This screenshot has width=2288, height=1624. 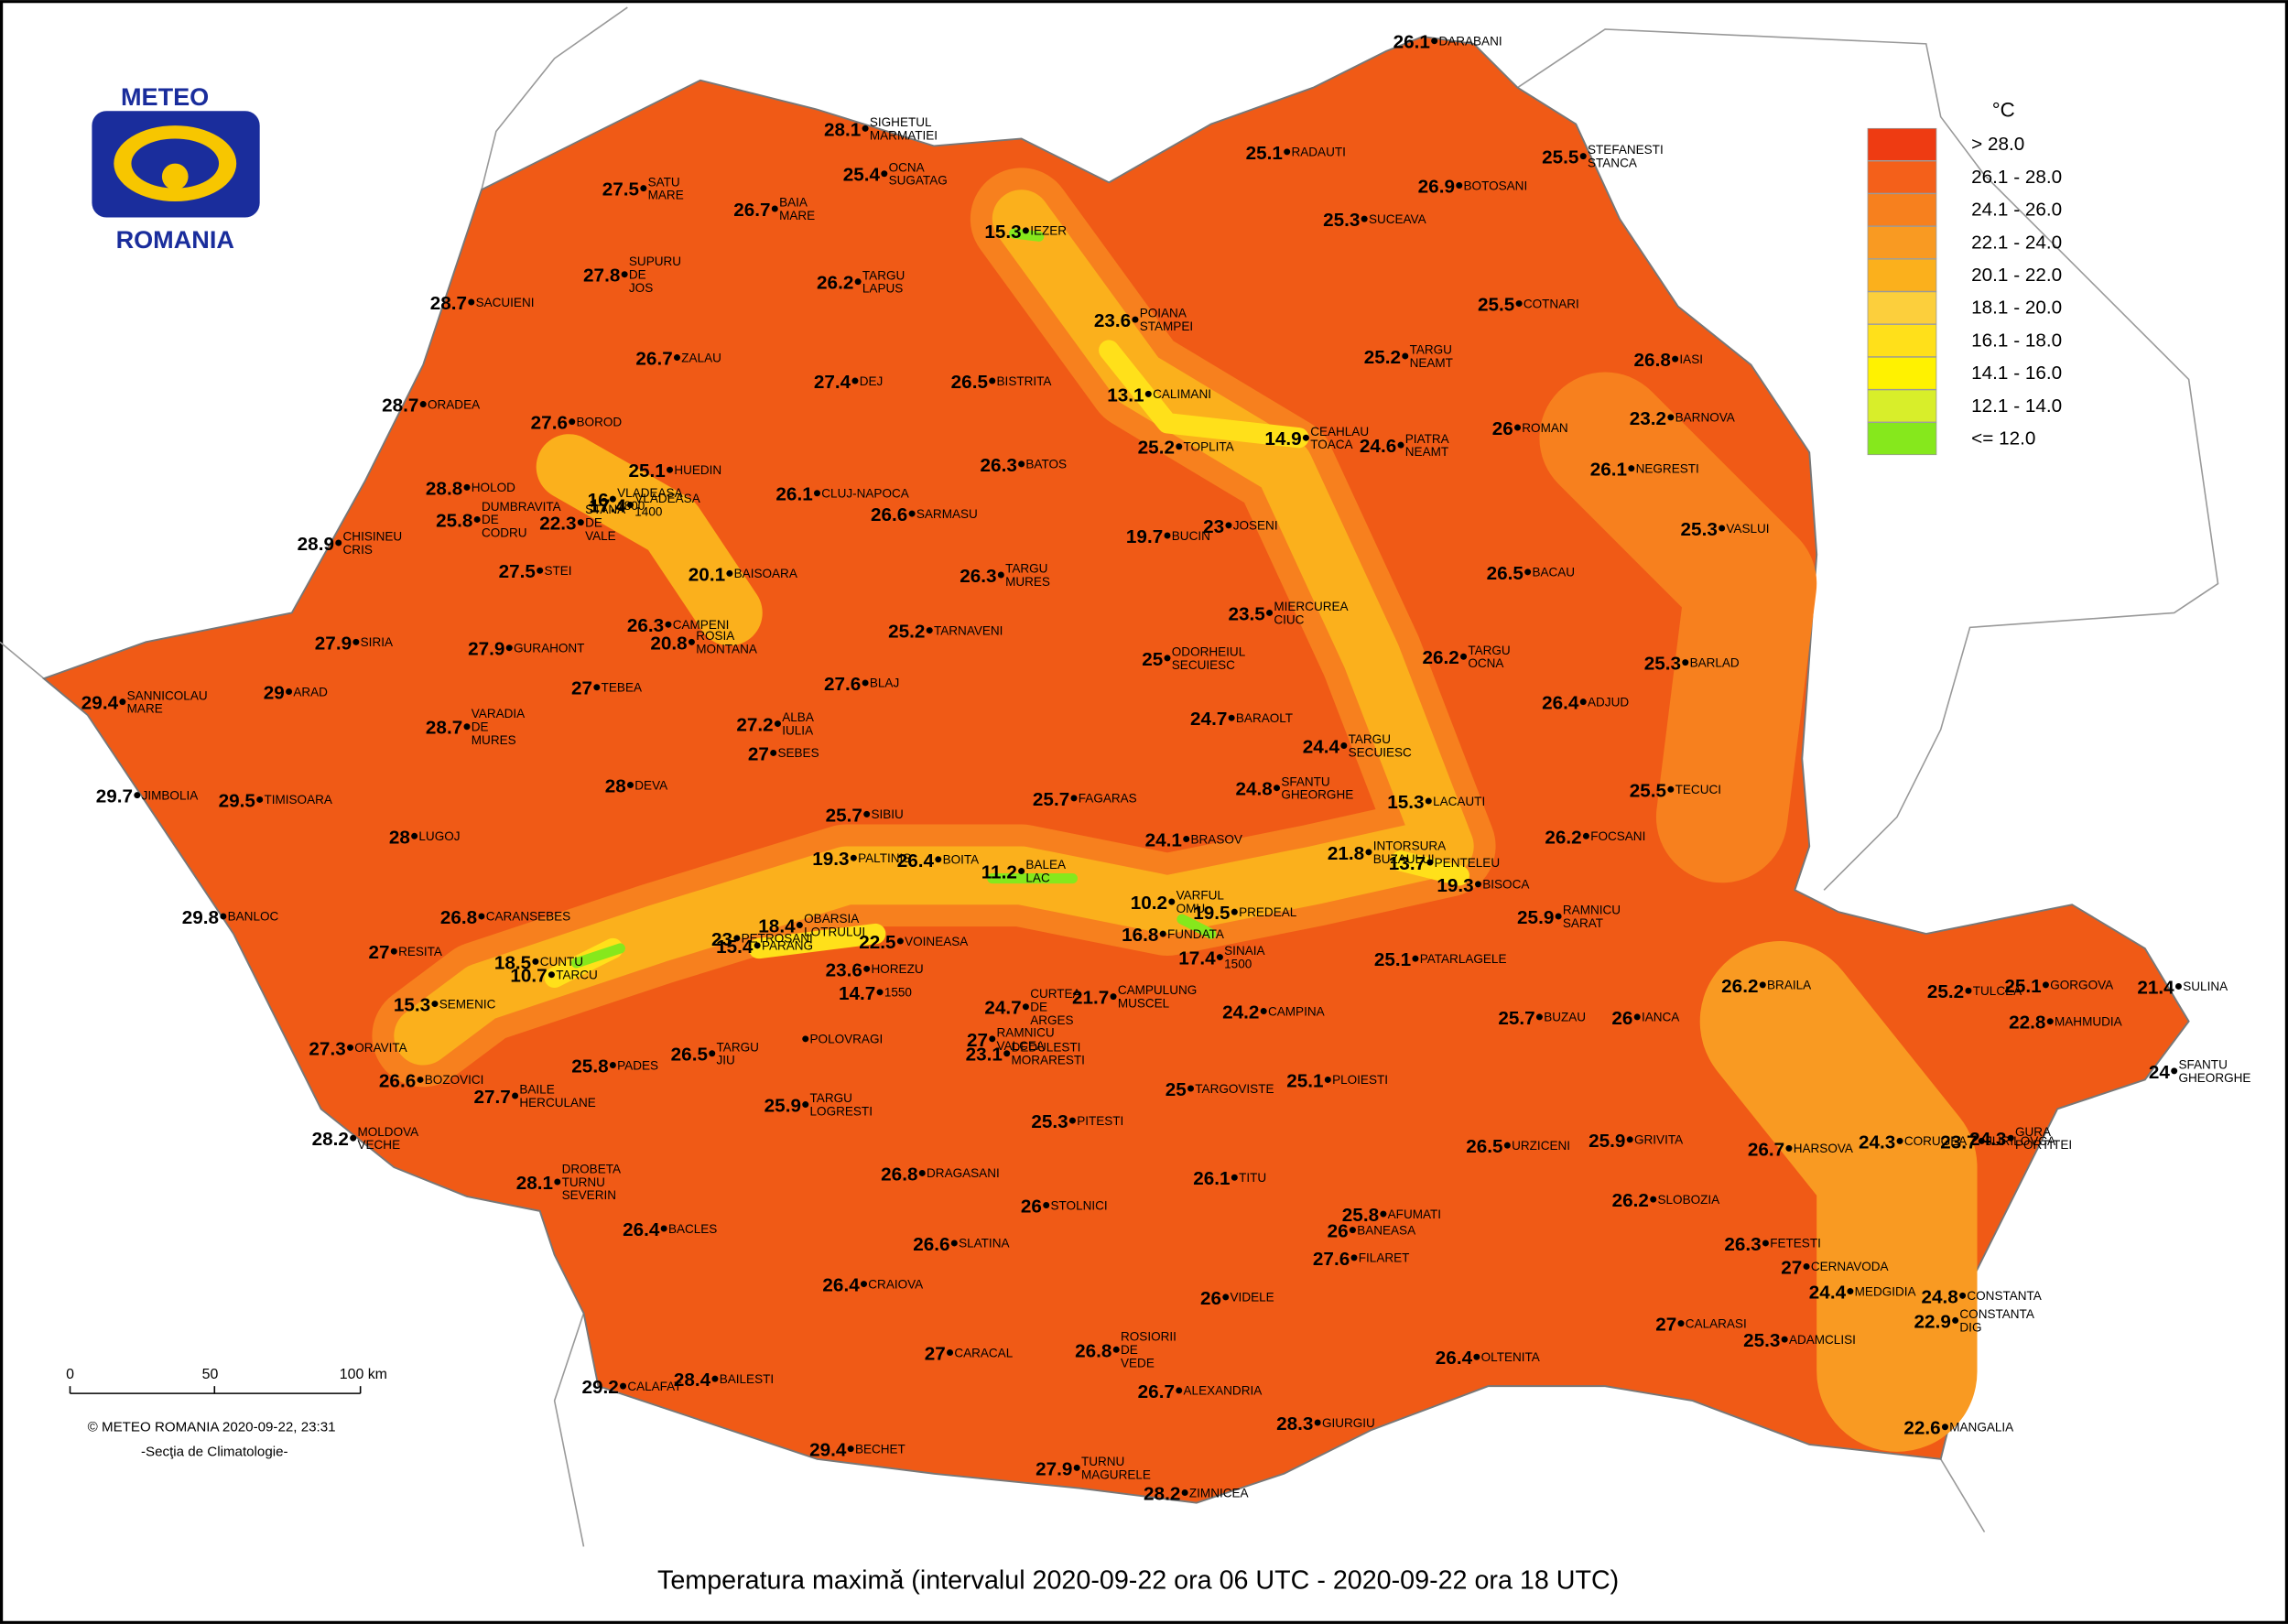 What do you see at coordinates (925, 514) in the screenshot?
I see `station: SARMASU 26.6` at bounding box center [925, 514].